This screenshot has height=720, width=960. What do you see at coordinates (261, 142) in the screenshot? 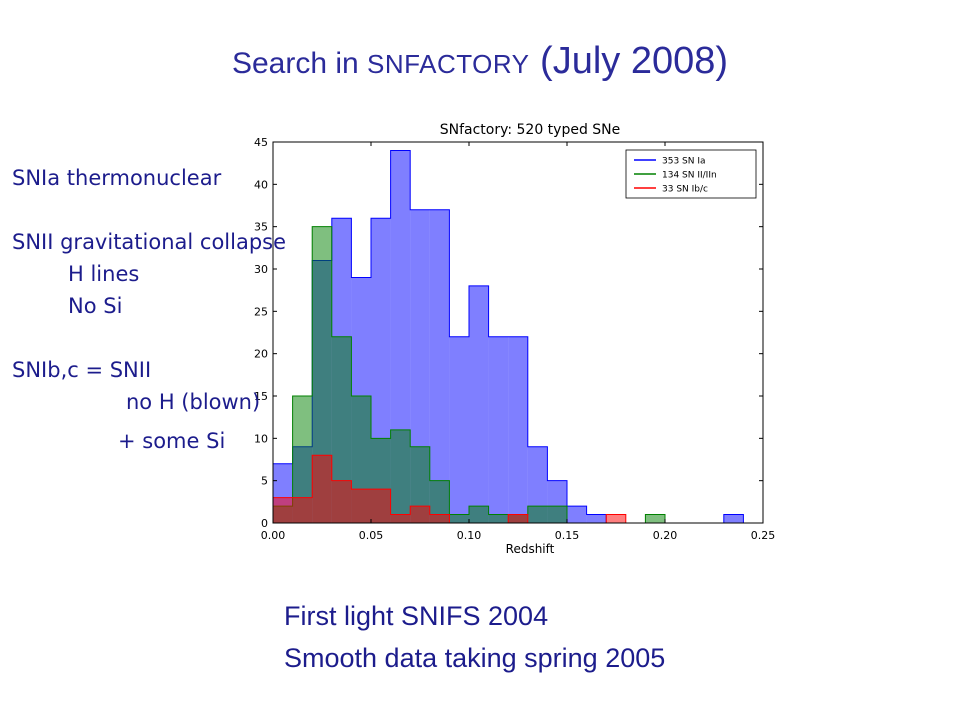
I see `y-tick-label-9: 45` at bounding box center [261, 142].